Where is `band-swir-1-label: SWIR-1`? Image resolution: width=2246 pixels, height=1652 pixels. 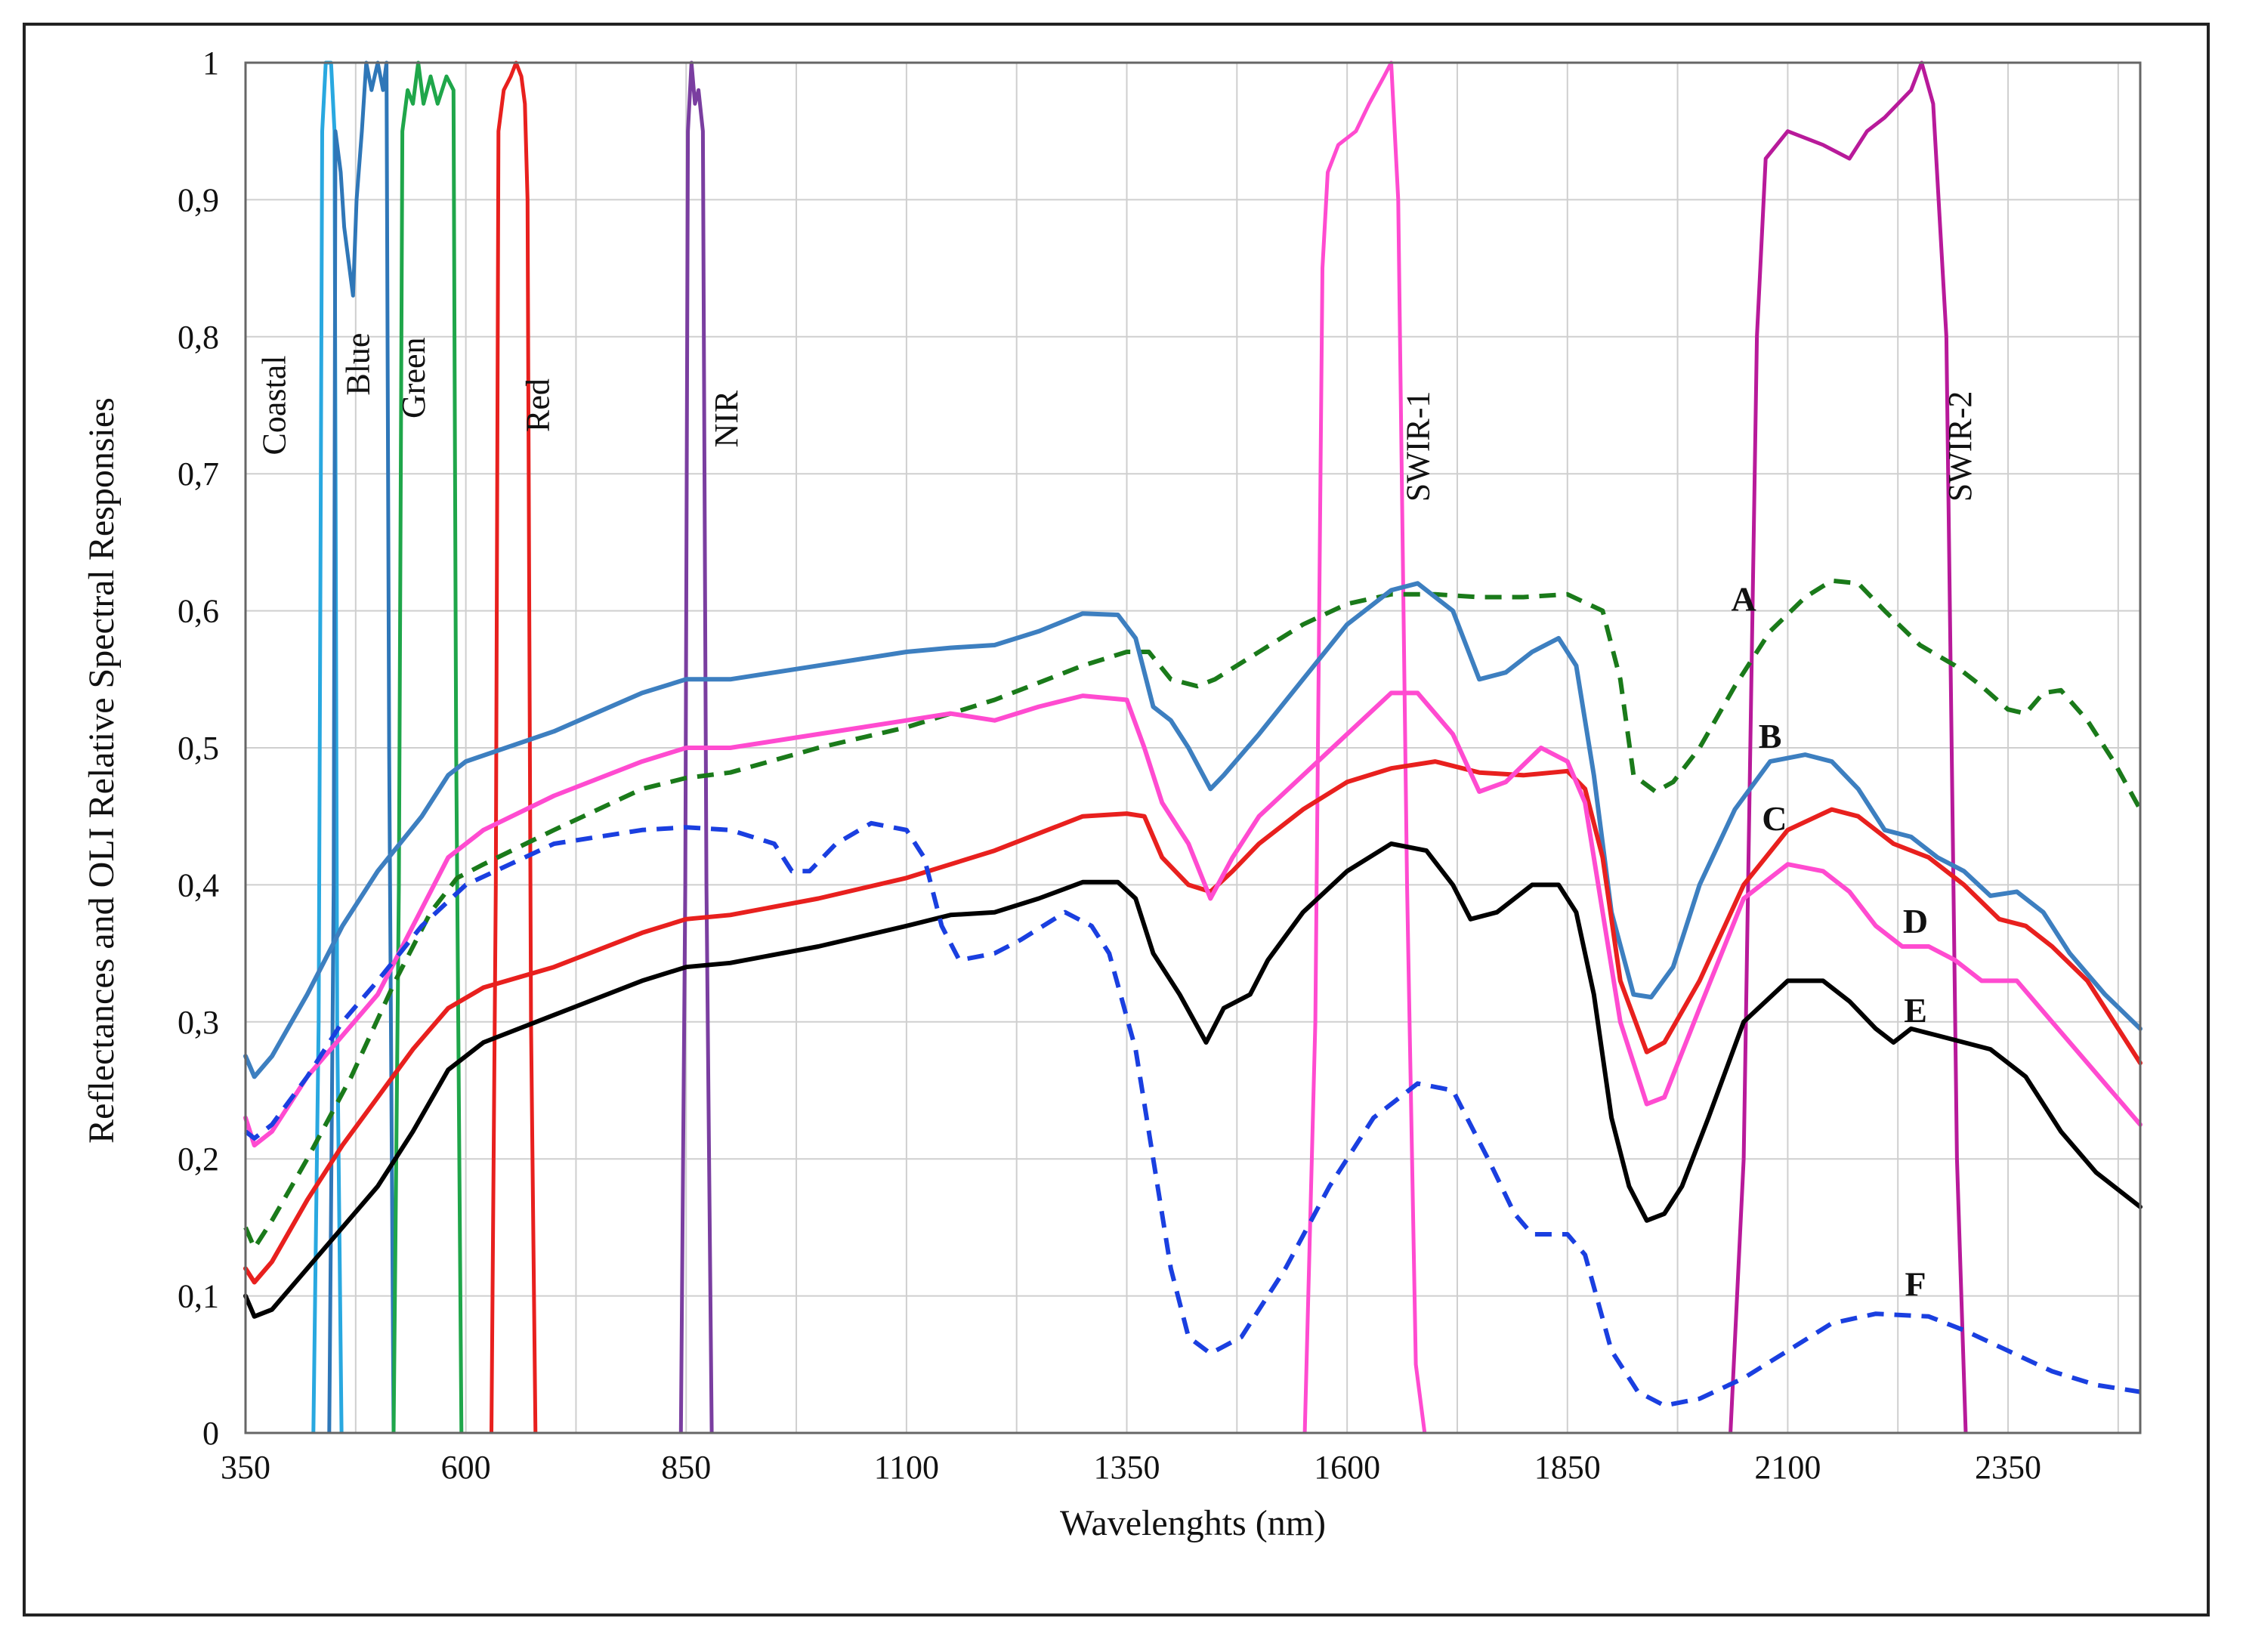 band-swir-1-label: SWIR-1 is located at coordinates (1418, 446).